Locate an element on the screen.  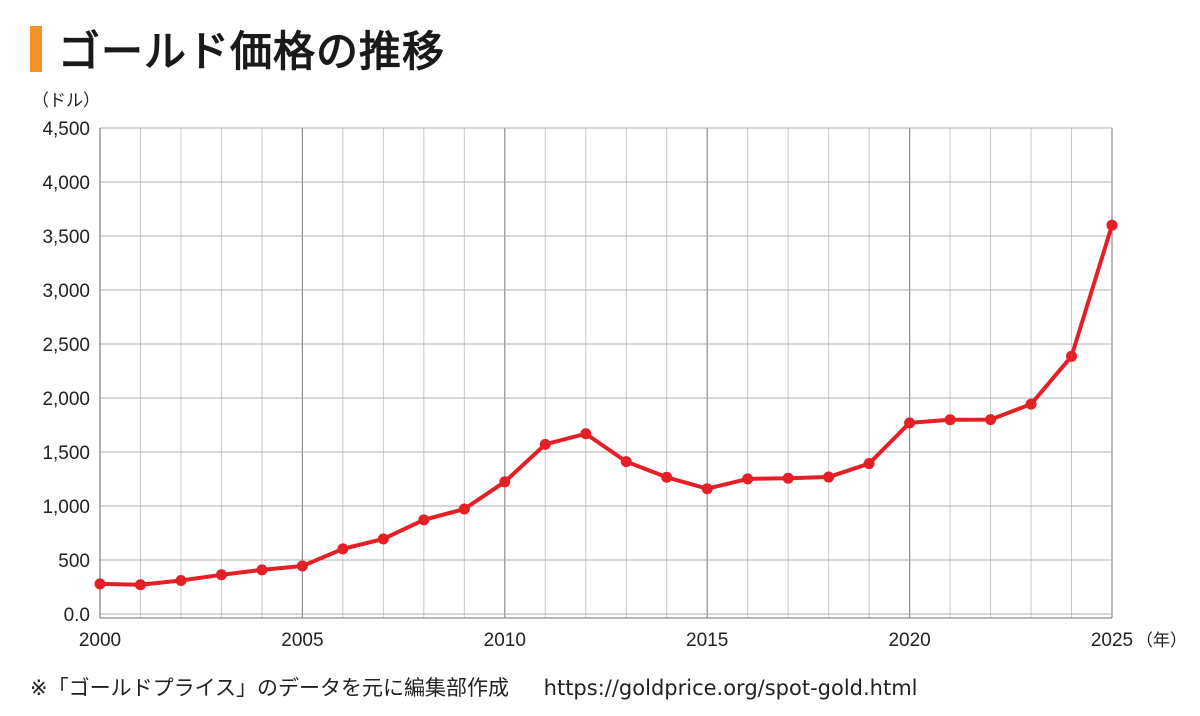
x-tick-label-2010: 2010 is located at coordinates (505, 640).